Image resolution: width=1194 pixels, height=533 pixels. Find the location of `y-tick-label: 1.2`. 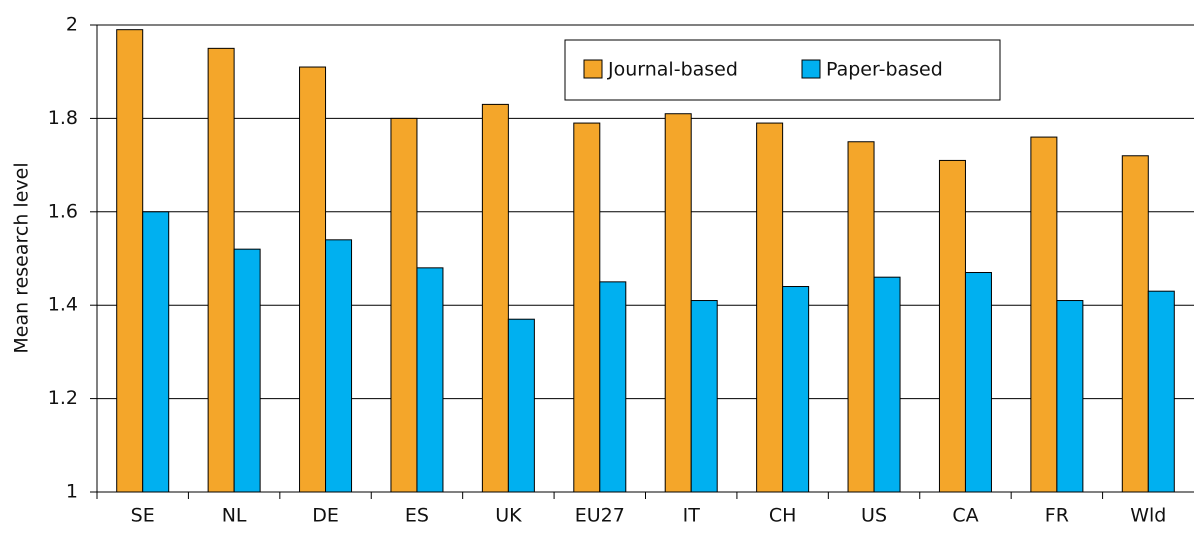

y-tick-label: 1.2 is located at coordinates (63, 398).